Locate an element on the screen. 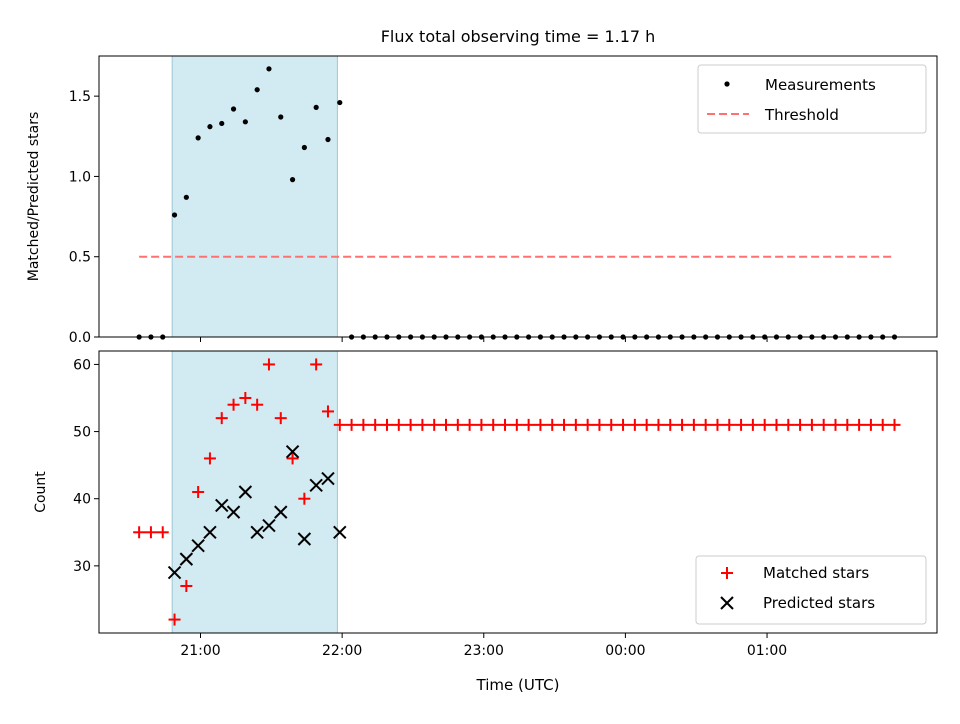  legend-label-measurements: Measurements is located at coordinates (820, 85).